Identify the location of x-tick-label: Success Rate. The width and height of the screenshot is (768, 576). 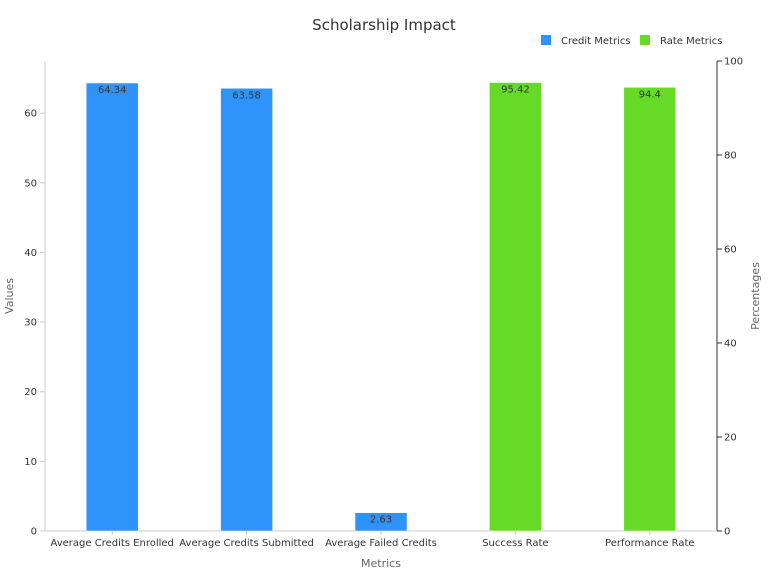
(515, 543).